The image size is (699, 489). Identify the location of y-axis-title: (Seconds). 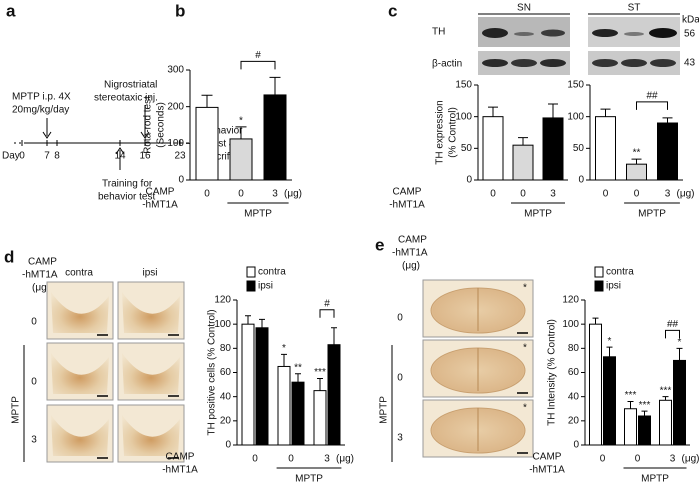
(161, 125).